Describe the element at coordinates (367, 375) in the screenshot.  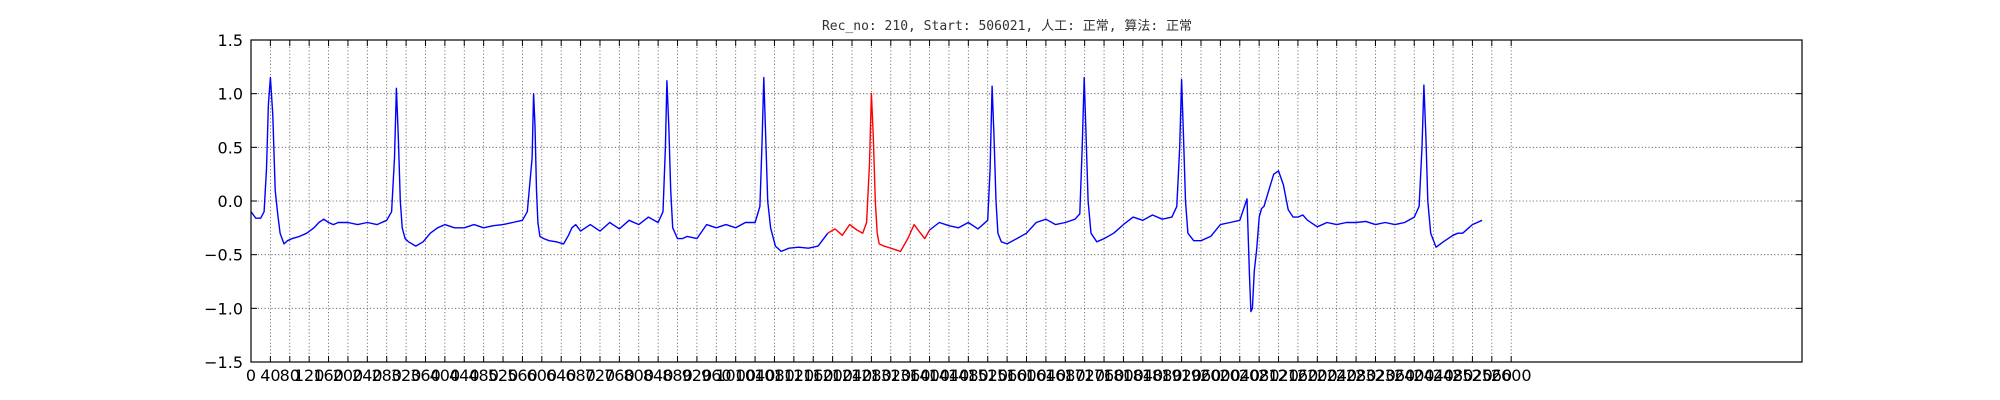
I see `x-tick-label-6: 240` at that location.